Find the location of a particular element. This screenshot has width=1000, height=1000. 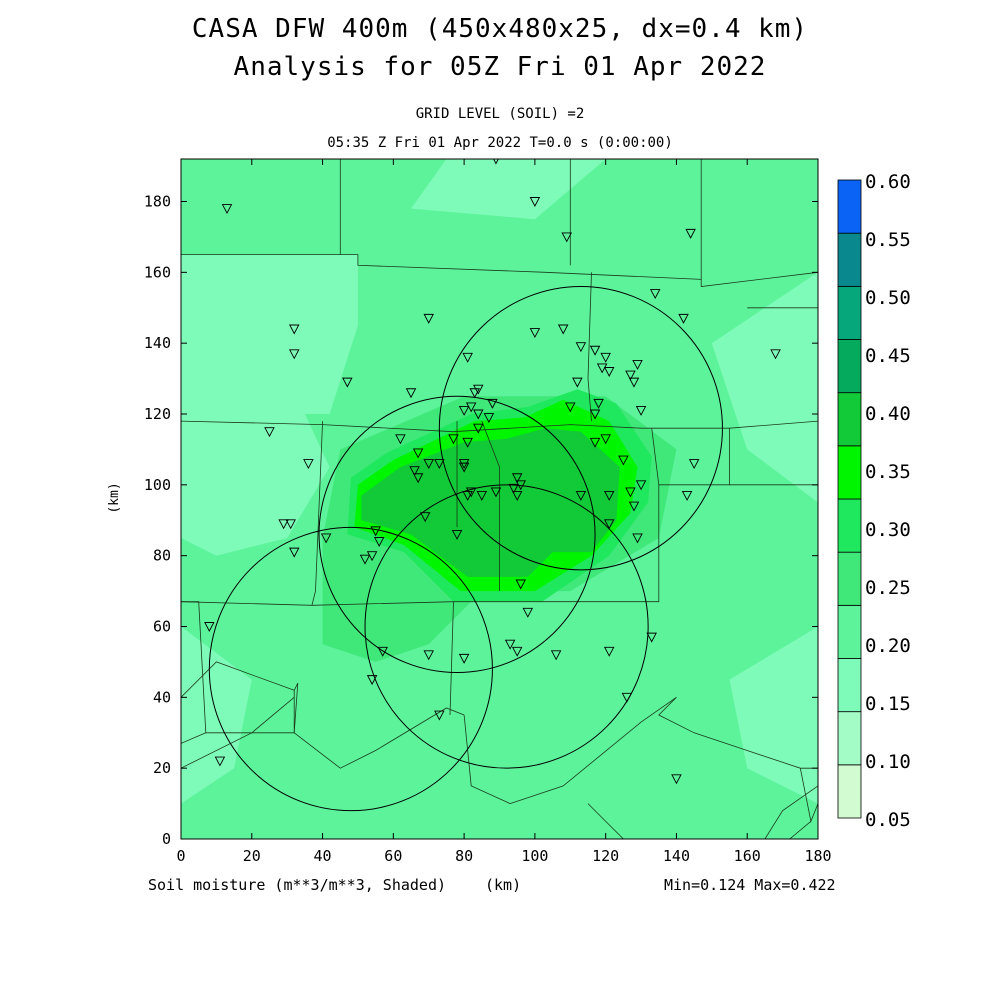

y-tick-label: 60 is located at coordinates (162, 627).